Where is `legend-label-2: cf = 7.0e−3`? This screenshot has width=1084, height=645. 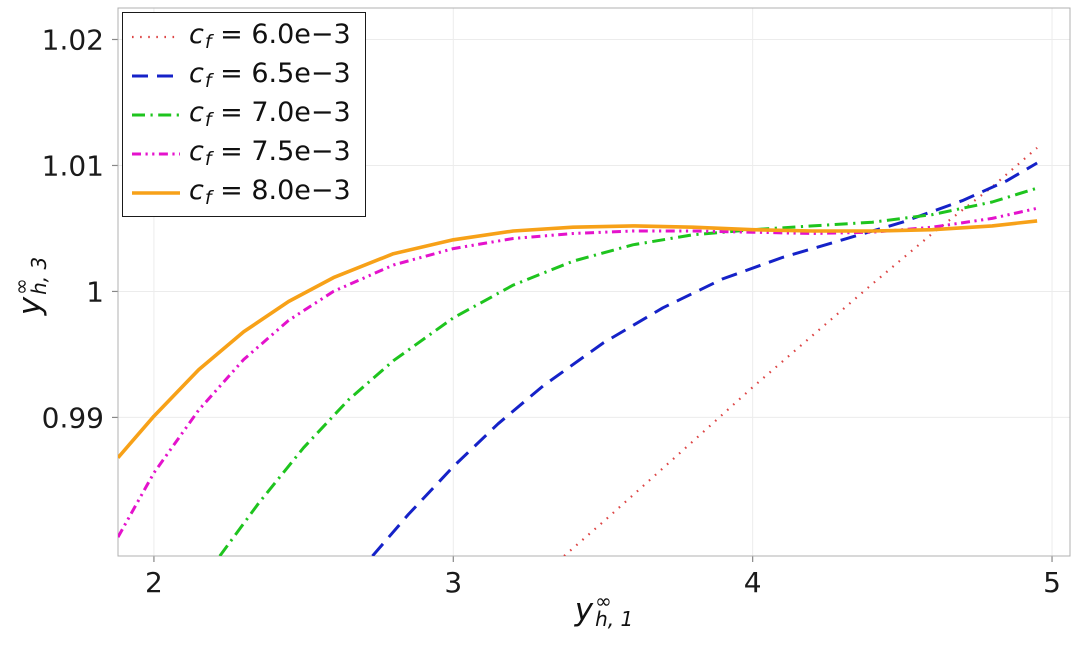 legend-label-2: cf = 7.0e−3 is located at coordinates (270, 114).